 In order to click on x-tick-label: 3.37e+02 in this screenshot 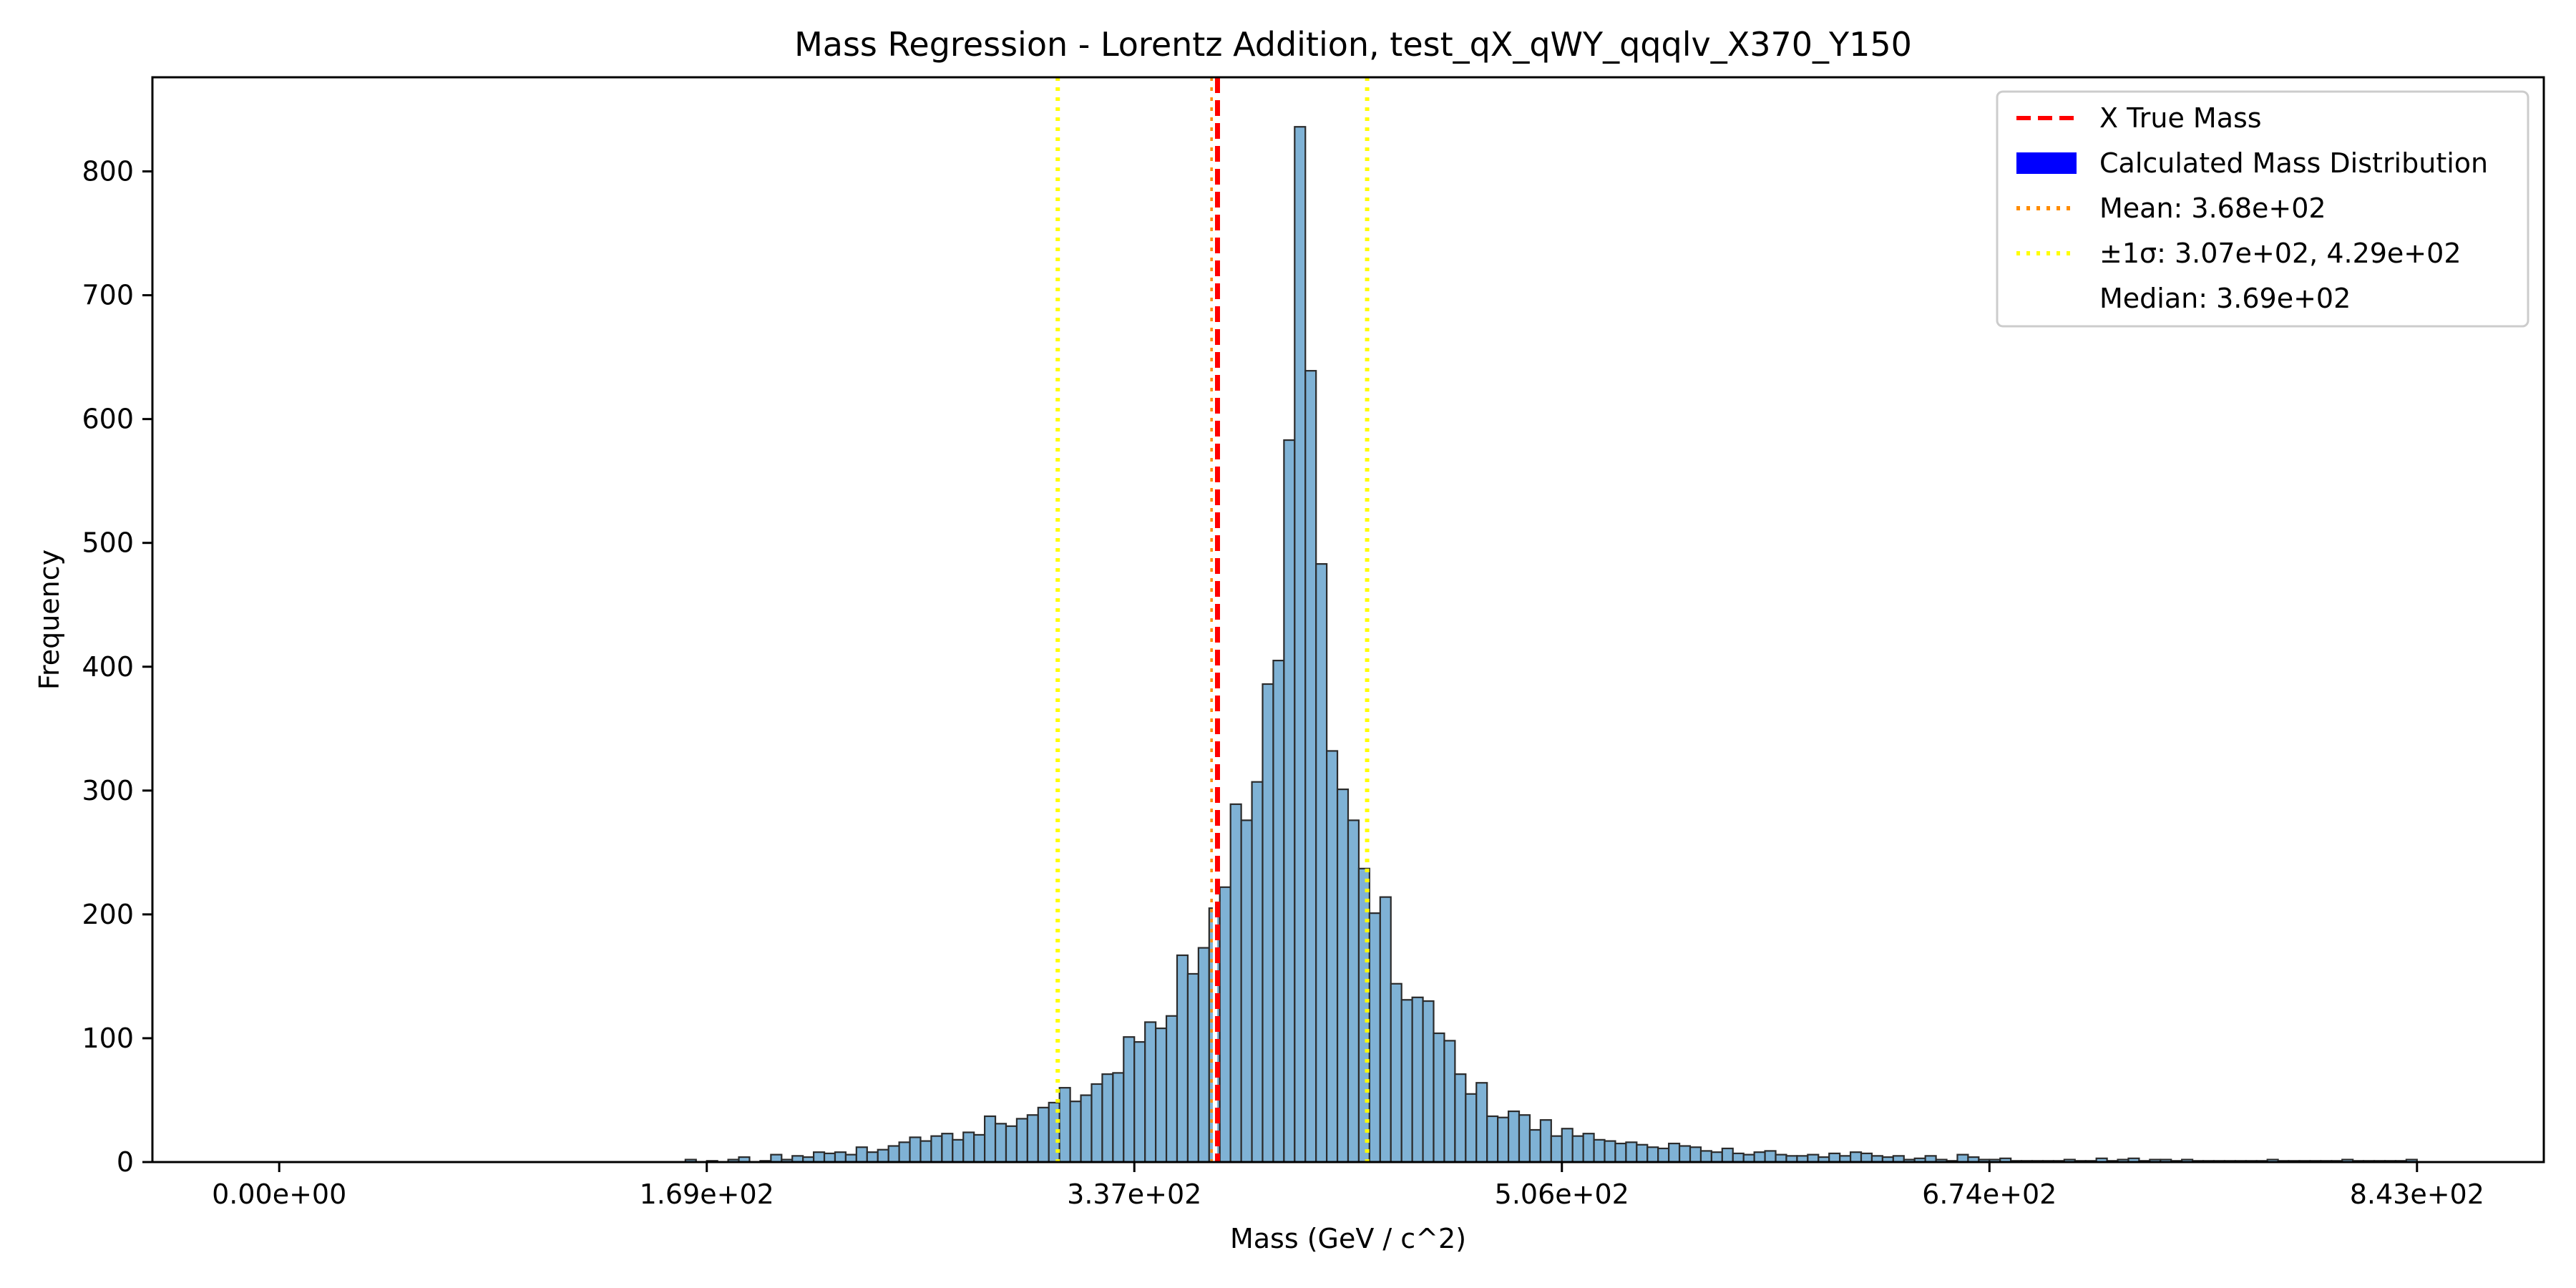, I will do `click(1134, 1194)`.